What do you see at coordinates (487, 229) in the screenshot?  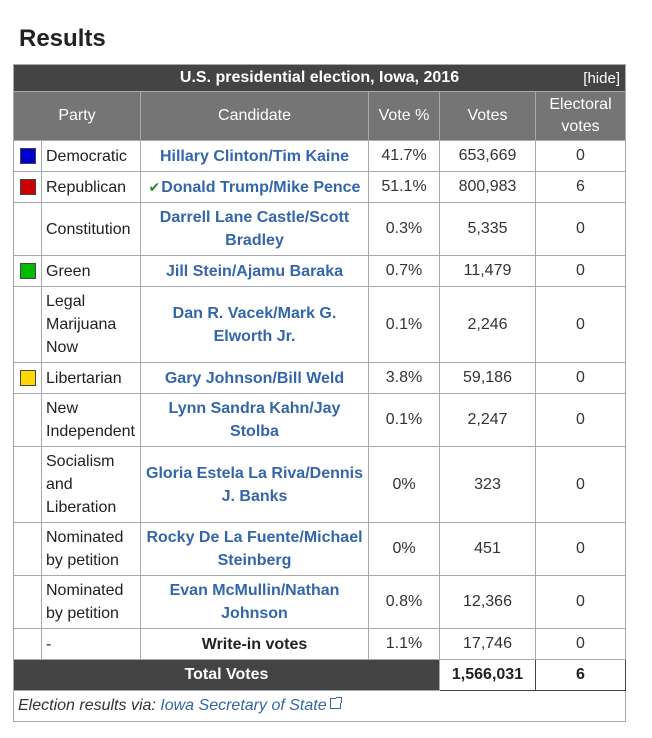 I see `vote-count: 5,335` at bounding box center [487, 229].